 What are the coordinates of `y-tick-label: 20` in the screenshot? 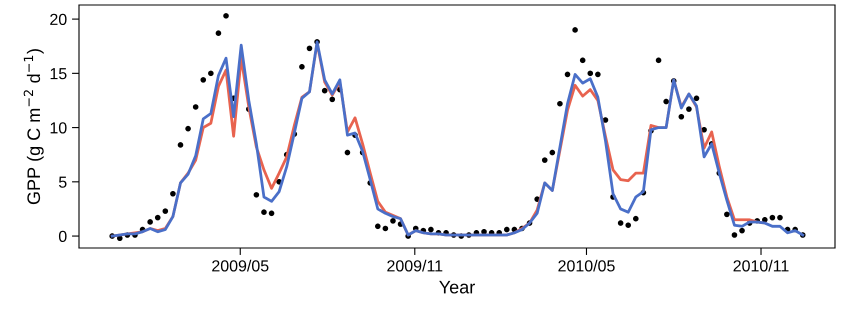 It's located at (58, 20).